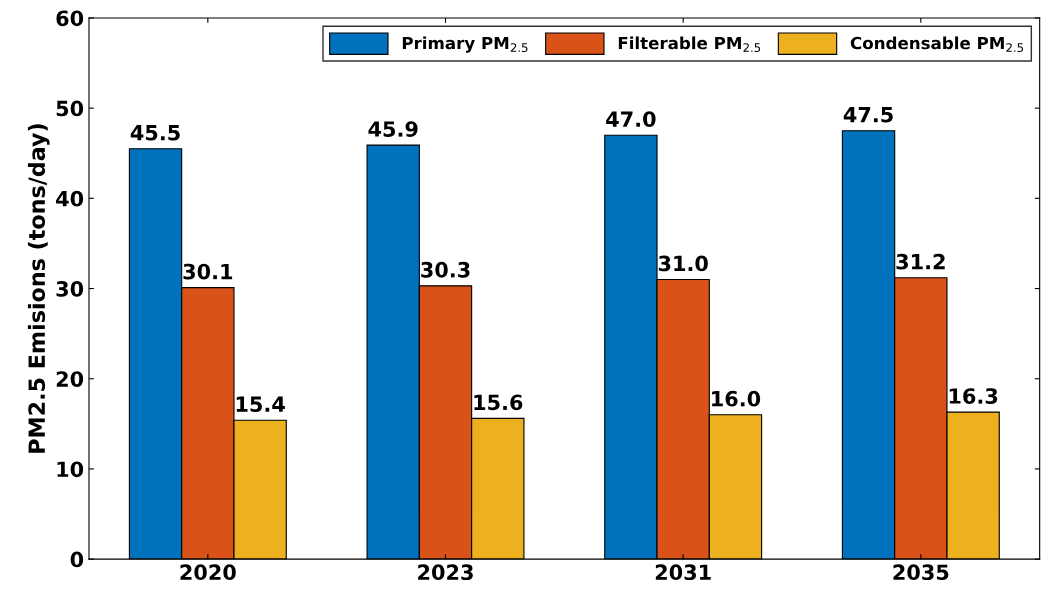  I want to click on y-axis-title: PM2.5 Emisions (tons/day), so click(38, 288).